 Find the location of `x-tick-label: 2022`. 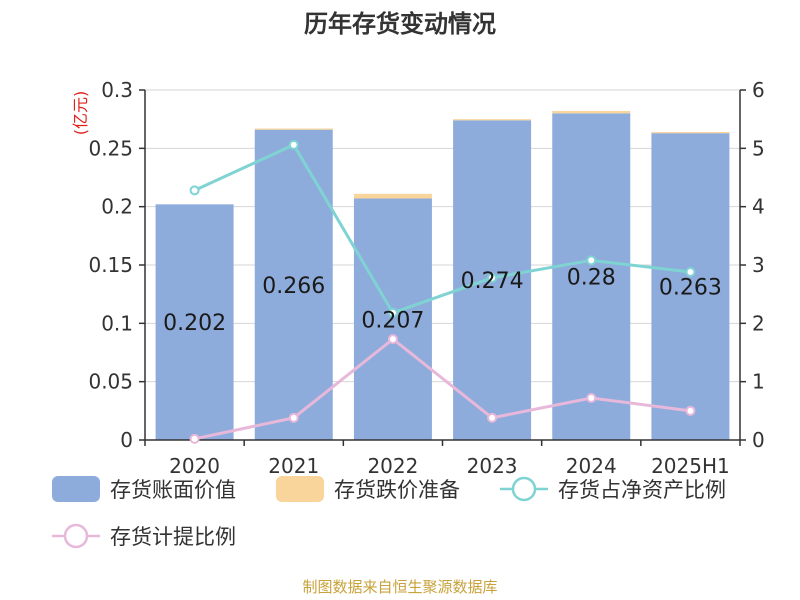

x-tick-label: 2022 is located at coordinates (392, 466).